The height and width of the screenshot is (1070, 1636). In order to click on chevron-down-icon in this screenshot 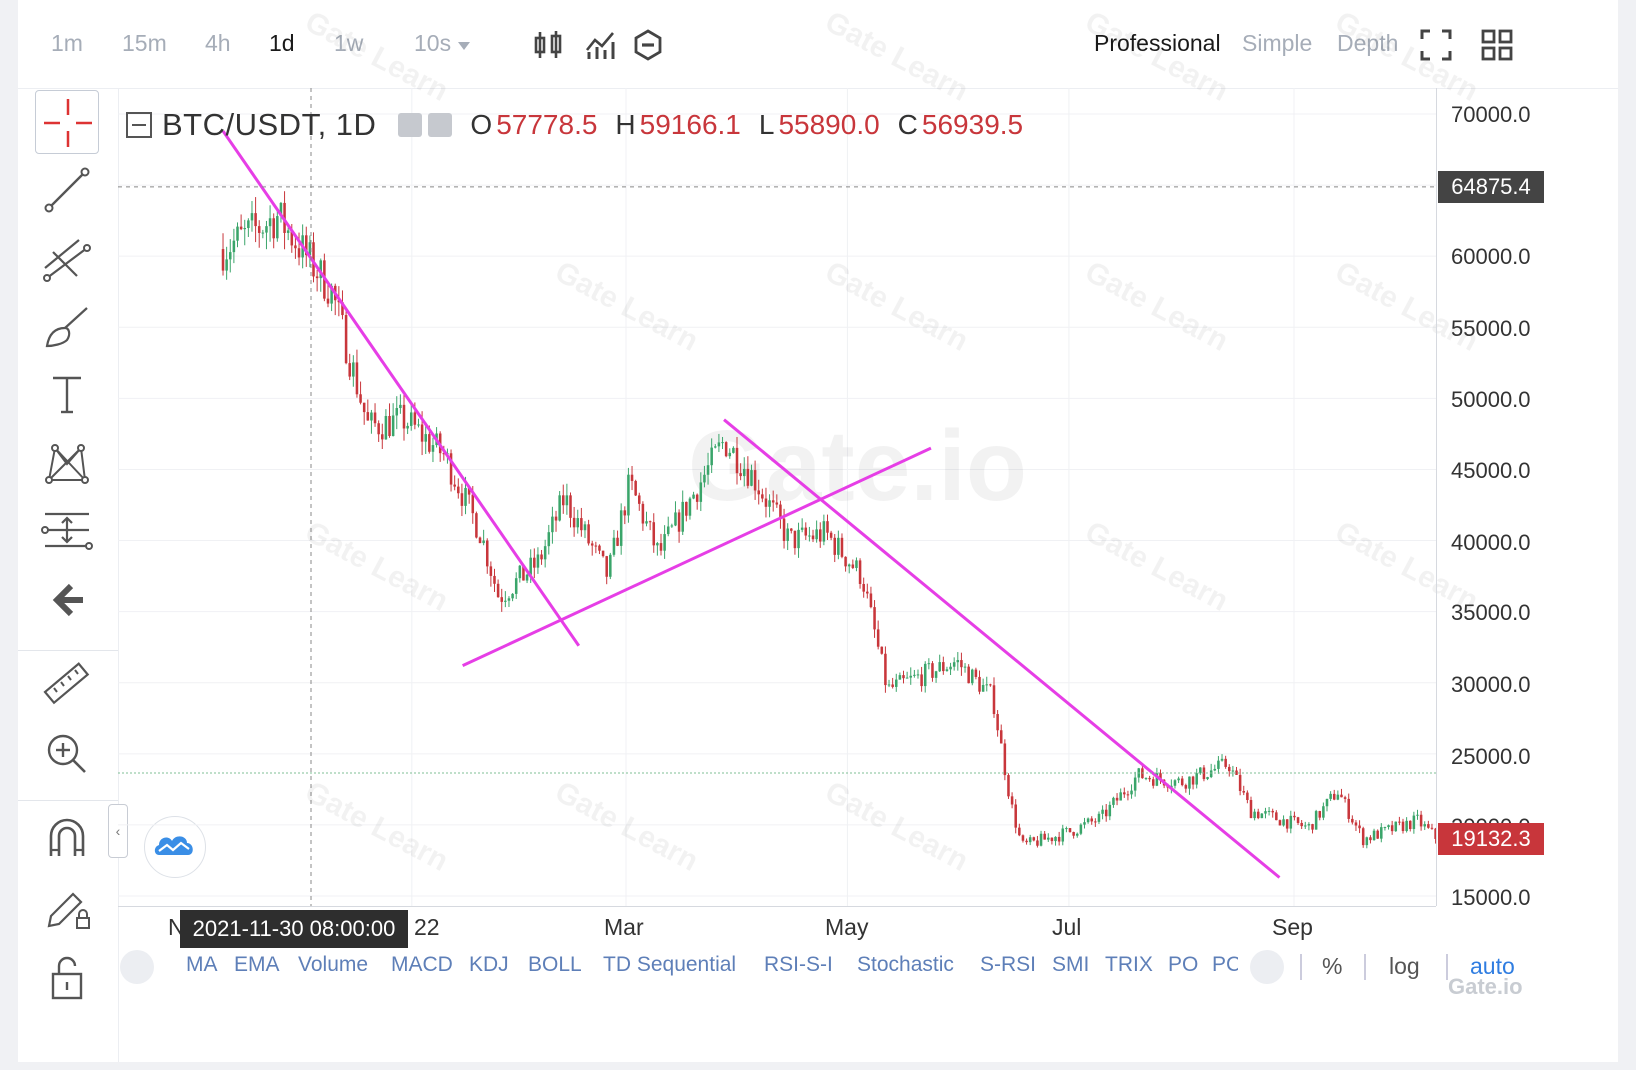, I will do `click(464, 46)`.